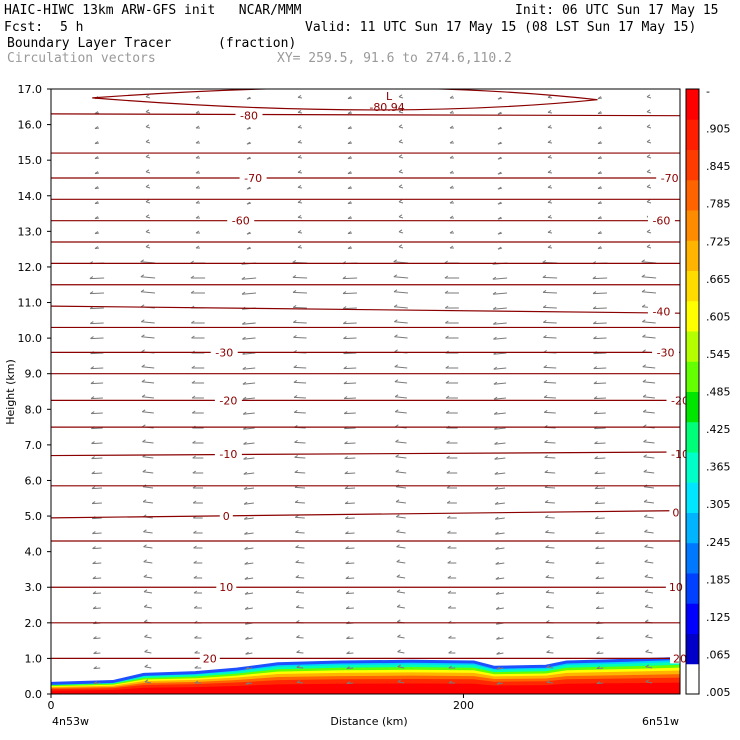 This screenshot has height=740, width=740. What do you see at coordinates (617, 10) in the screenshot?
I see `init-time: Init: 06 UTC Sun 17 May 15` at bounding box center [617, 10].